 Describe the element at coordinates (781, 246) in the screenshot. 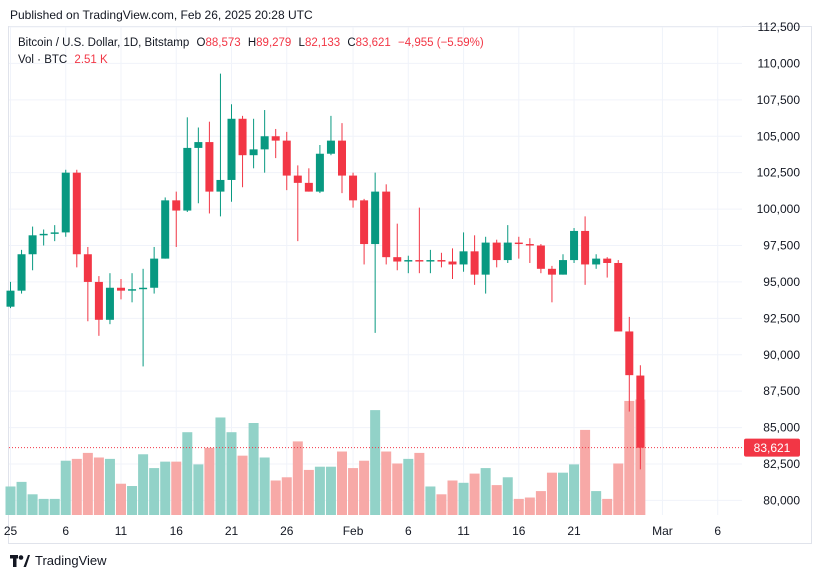

I see `y-tick-label: 97,500` at that location.